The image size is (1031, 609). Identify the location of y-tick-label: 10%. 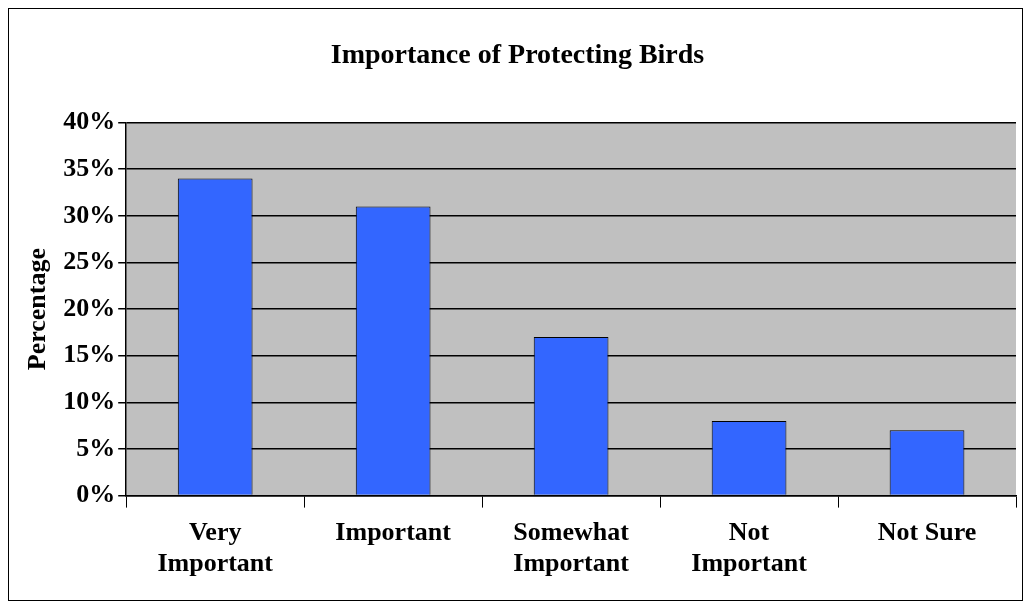
(89, 401).